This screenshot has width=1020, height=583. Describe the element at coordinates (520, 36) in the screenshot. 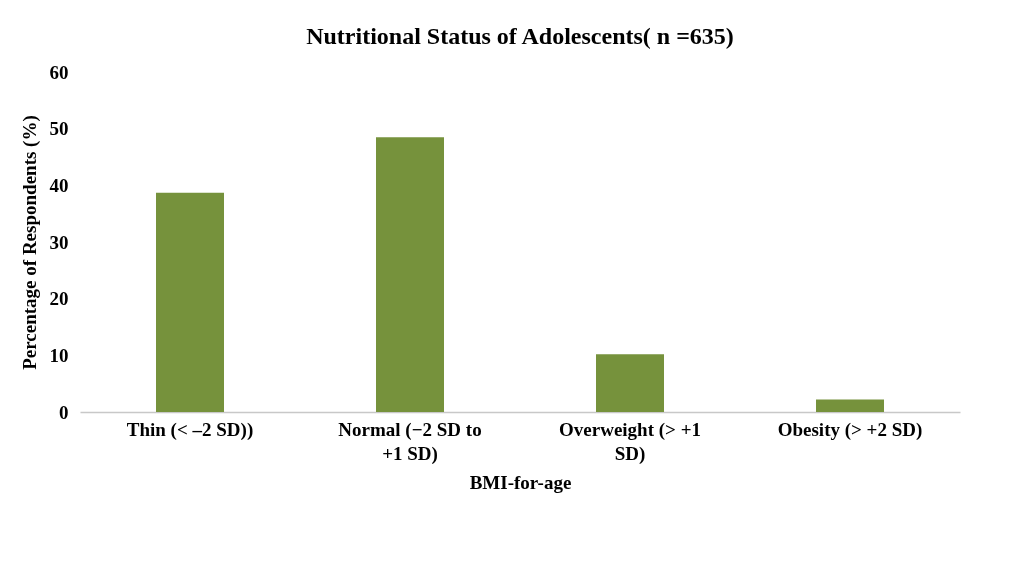

I see `chart-title: Nutritional Status of Adolescents( n =635)` at that location.